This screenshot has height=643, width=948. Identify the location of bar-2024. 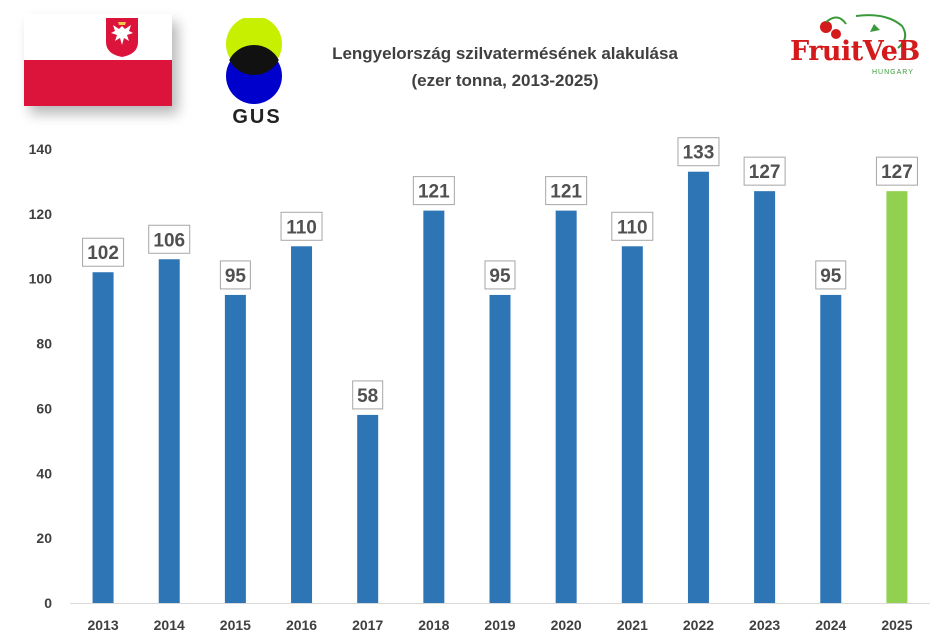
(831, 448).